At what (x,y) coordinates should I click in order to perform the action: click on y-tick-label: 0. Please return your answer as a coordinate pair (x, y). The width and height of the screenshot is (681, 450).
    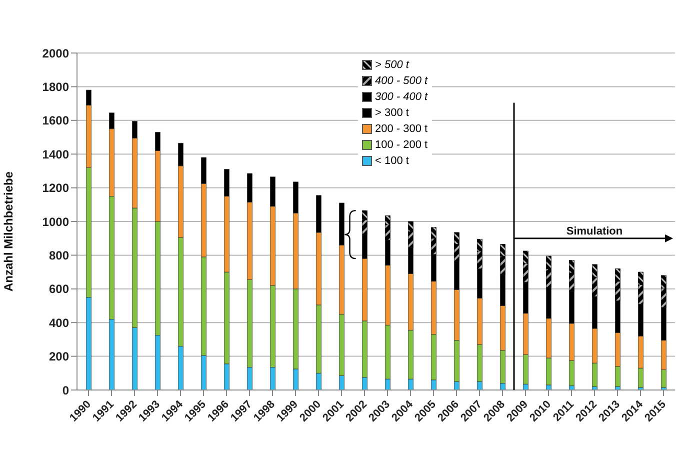
    Looking at the image, I should click on (66, 390).